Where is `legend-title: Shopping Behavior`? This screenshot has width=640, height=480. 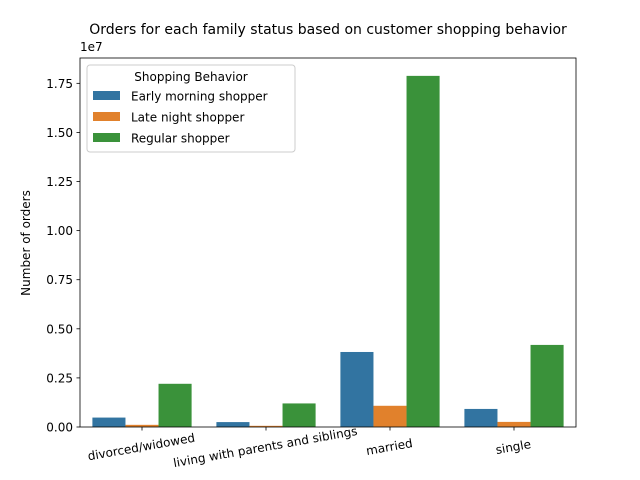 legend-title: Shopping Behavior is located at coordinates (191, 77).